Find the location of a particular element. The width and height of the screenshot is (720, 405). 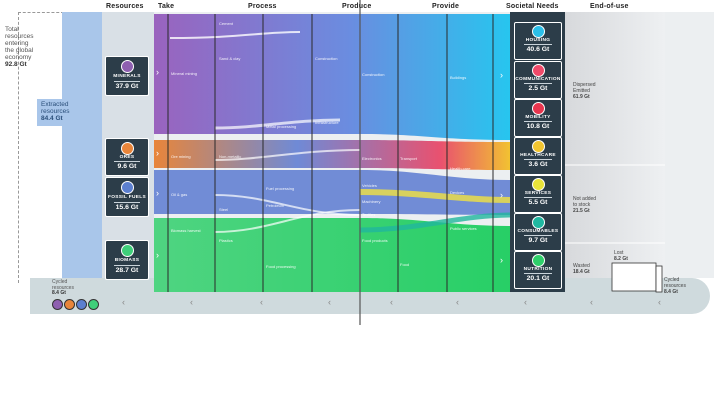

need-tile-healthcare: HEALTHCARE 3.6 Gt is located at coordinates (538, 156).